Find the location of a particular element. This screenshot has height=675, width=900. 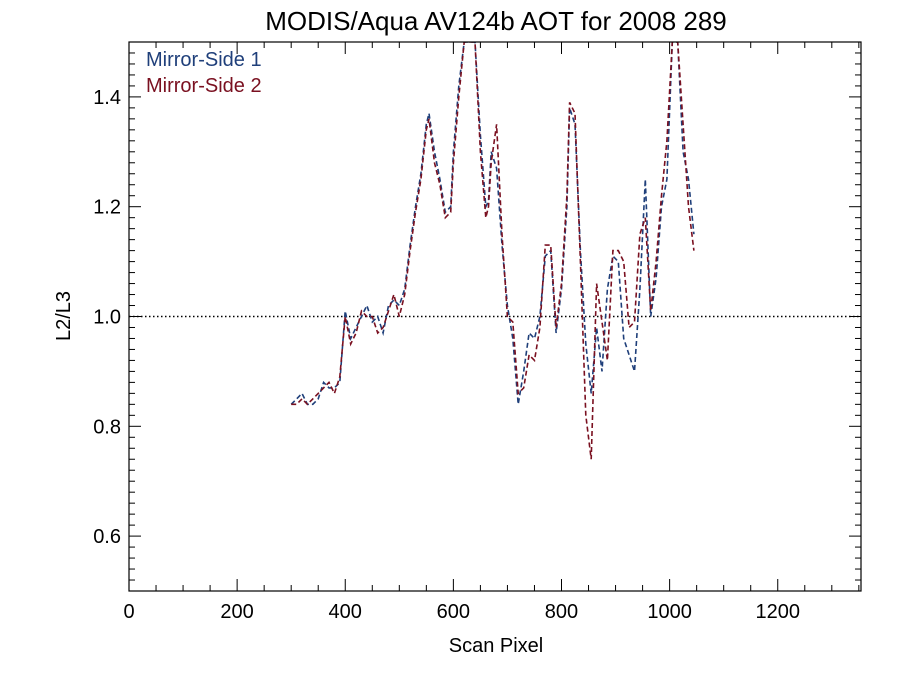

x-tick-label: 1000 is located at coordinates (669, 612).